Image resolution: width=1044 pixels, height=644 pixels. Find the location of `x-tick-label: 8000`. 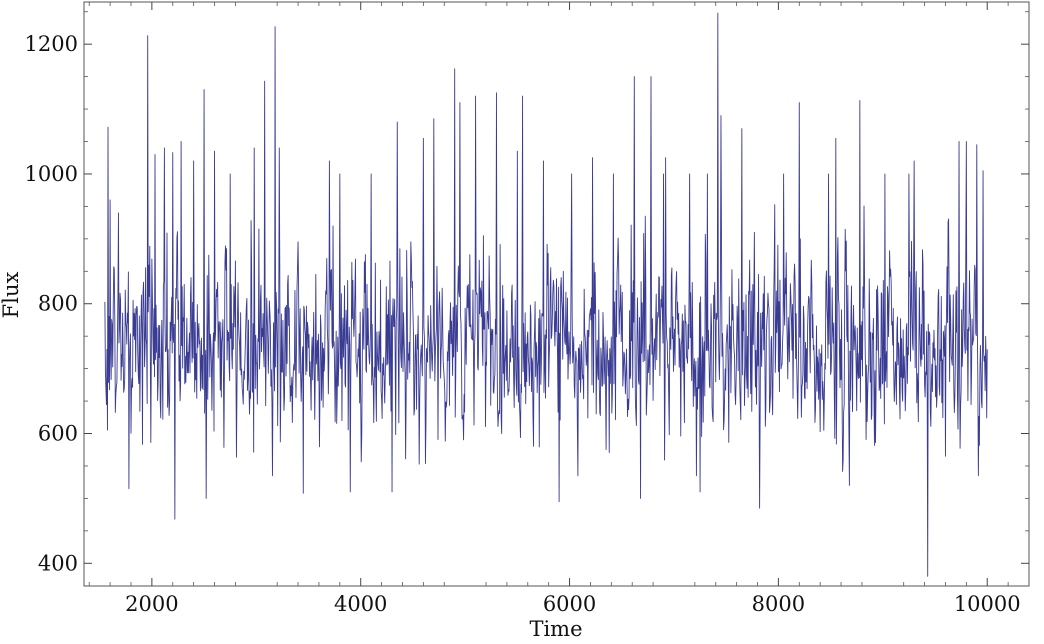

x-tick-label: 8000 is located at coordinates (778, 604).